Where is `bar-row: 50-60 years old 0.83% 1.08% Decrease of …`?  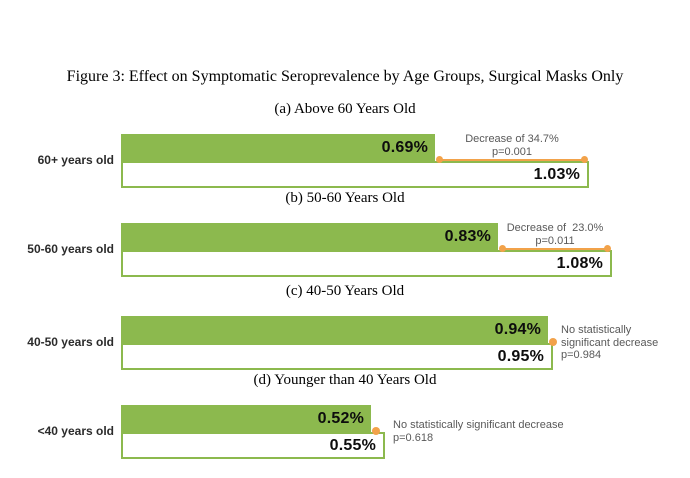
bar-row: 50-60 years old 0.83% 1.08% Decrease of … is located at coordinates (345, 250).